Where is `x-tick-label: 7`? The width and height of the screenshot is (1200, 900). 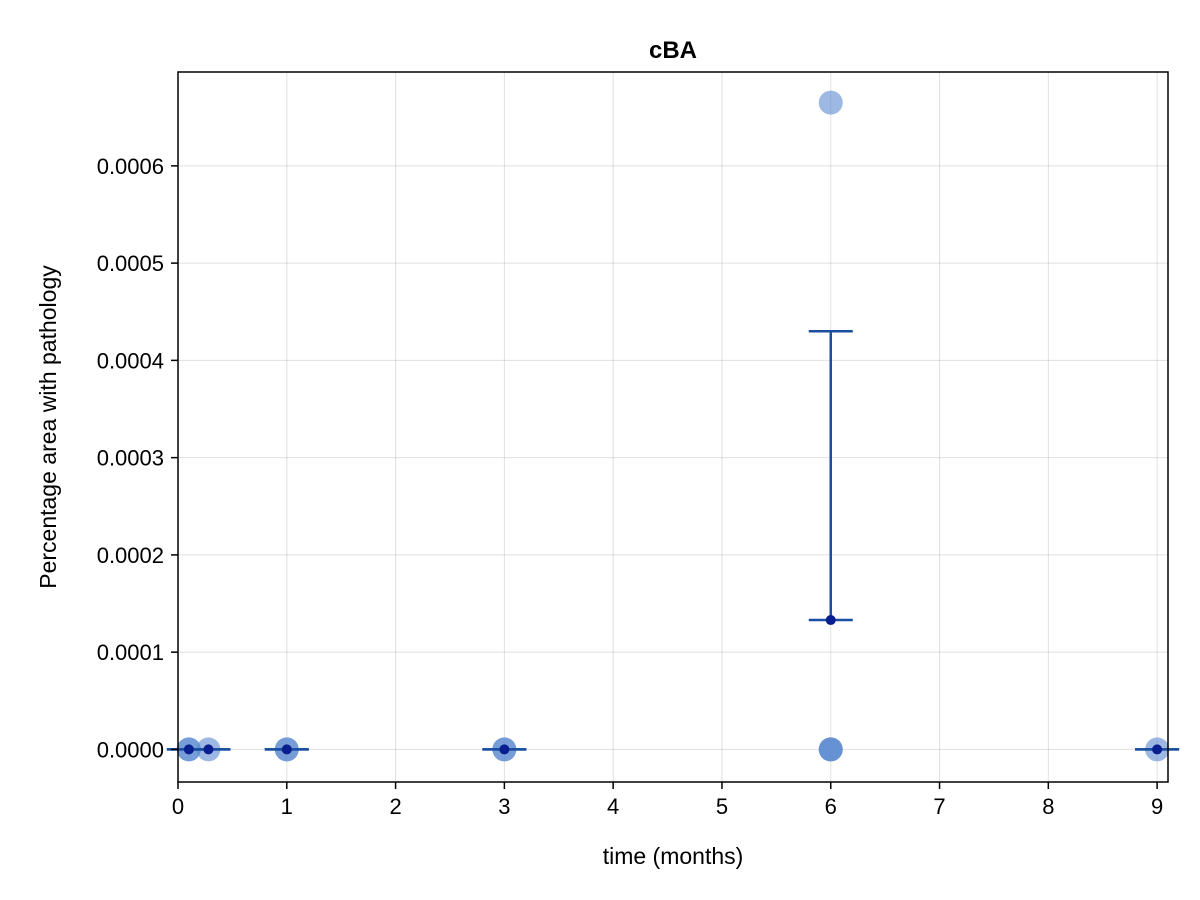
x-tick-label: 7 is located at coordinates (939, 806).